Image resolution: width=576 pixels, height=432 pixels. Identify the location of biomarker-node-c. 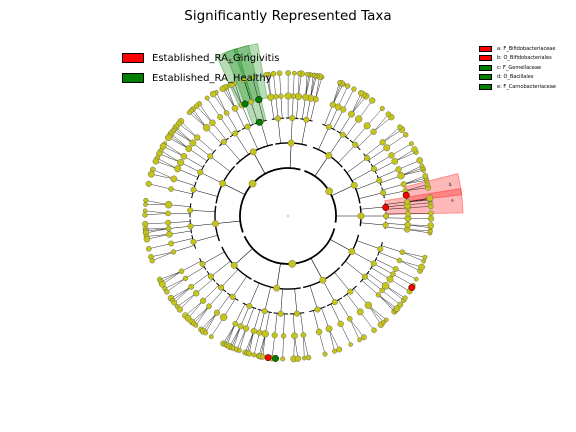
(259, 100).